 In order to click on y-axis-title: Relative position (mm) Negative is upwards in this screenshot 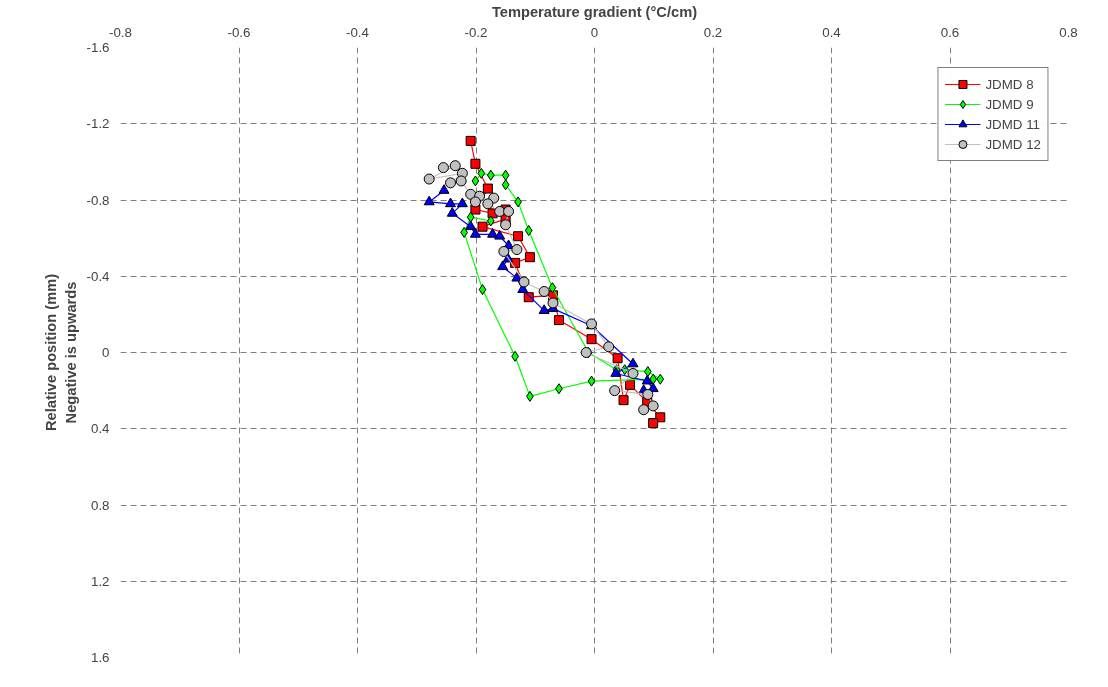, I will do `click(61, 352)`.